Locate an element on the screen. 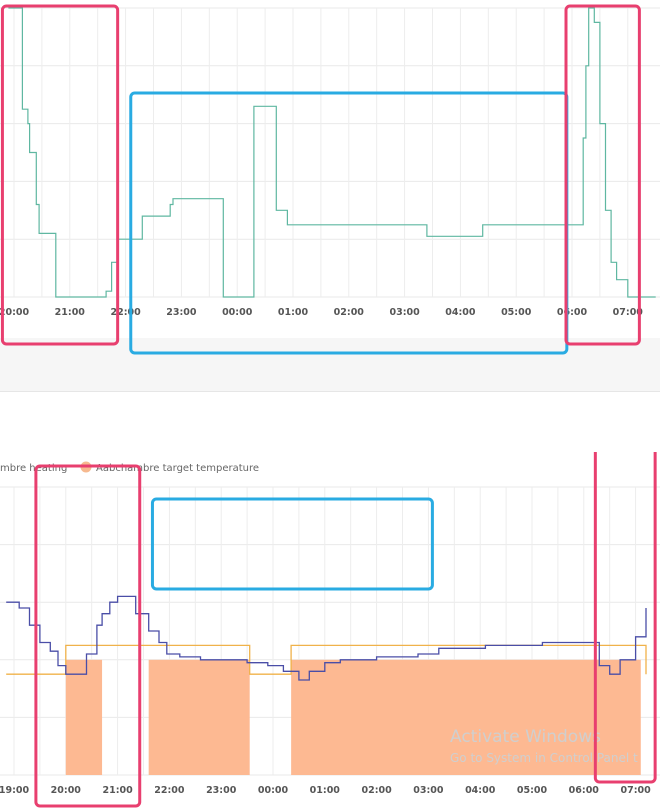  top-x-tick-label: 05:00 is located at coordinates (516, 312).